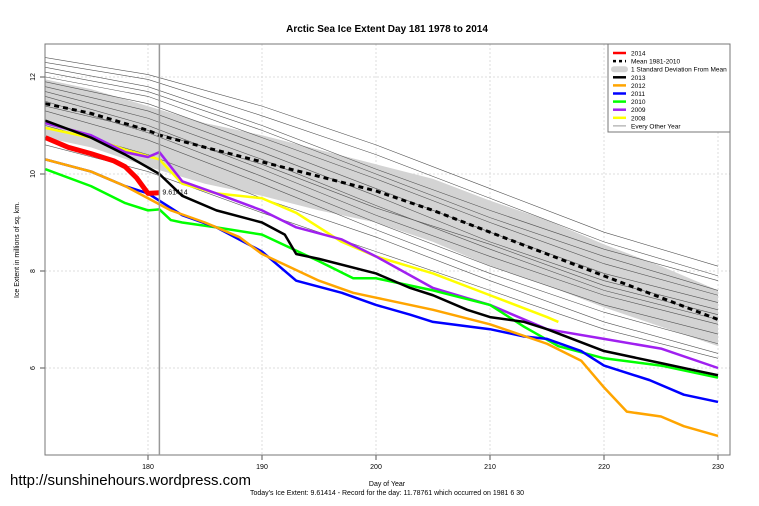  I want to click on y-tick-label: 8, so click(33, 271).